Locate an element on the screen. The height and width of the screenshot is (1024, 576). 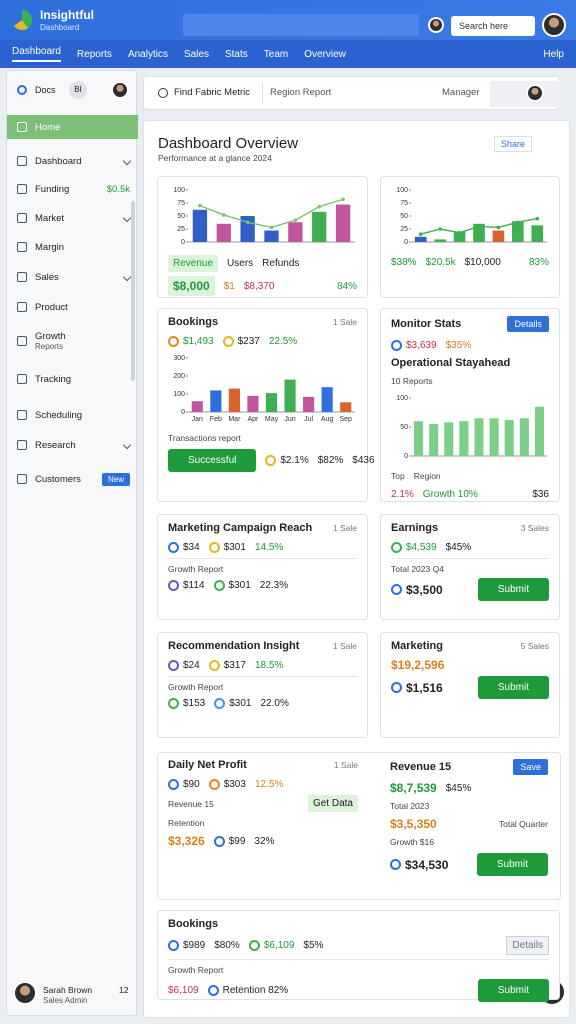
row: $1,493 $237 22.5% is located at coordinates (262, 341).